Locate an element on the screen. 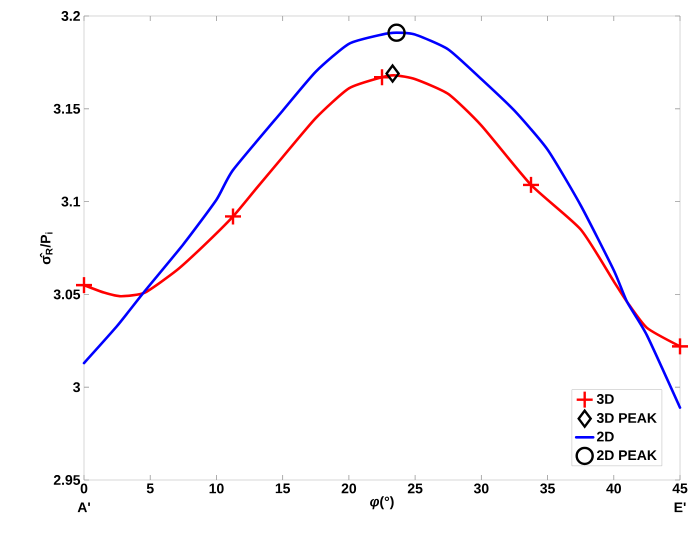 This screenshot has height=538, width=696. legend-label: 2D is located at coordinates (605, 437).